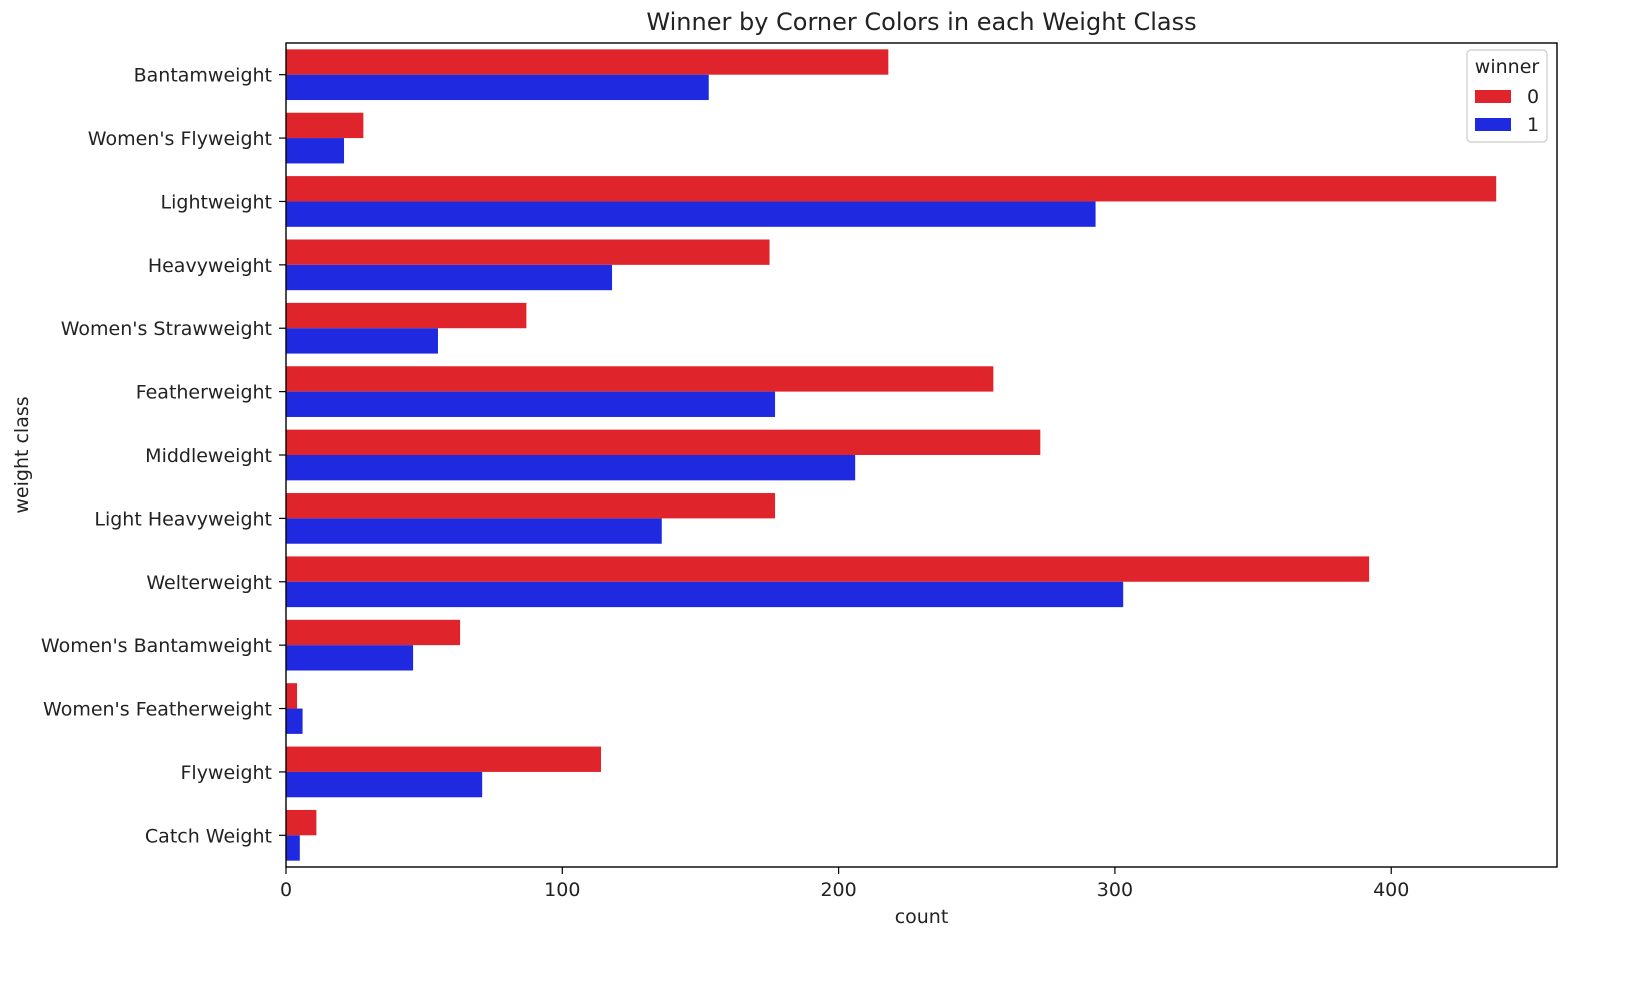 The width and height of the screenshot is (1652, 992). What do you see at coordinates (156, 646) in the screenshot?
I see `y-tick-label: Women's Bantamweight` at bounding box center [156, 646].